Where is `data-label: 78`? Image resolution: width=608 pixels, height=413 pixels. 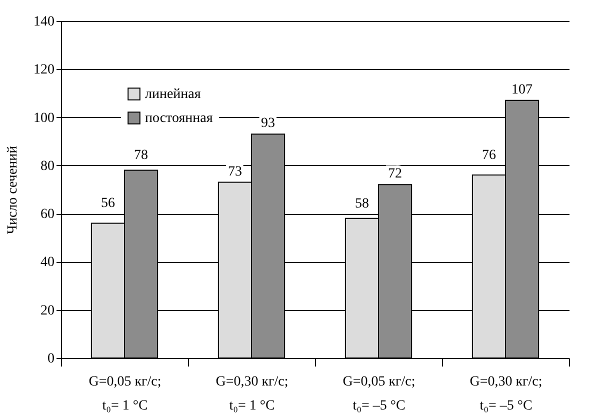 data-label: 78 is located at coordinates (141, 156).